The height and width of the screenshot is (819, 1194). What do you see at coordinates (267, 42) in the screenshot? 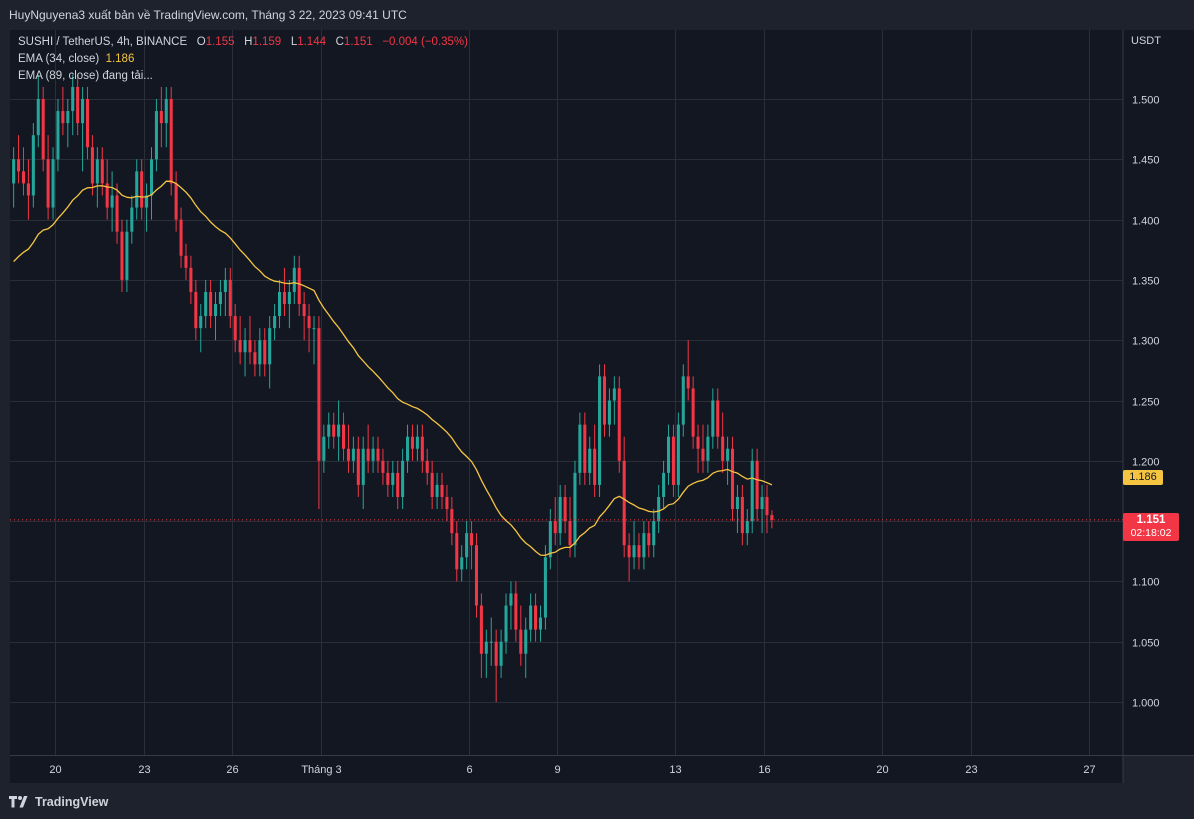
I see `high-value: 1.159` at bounding box center [267, 42].